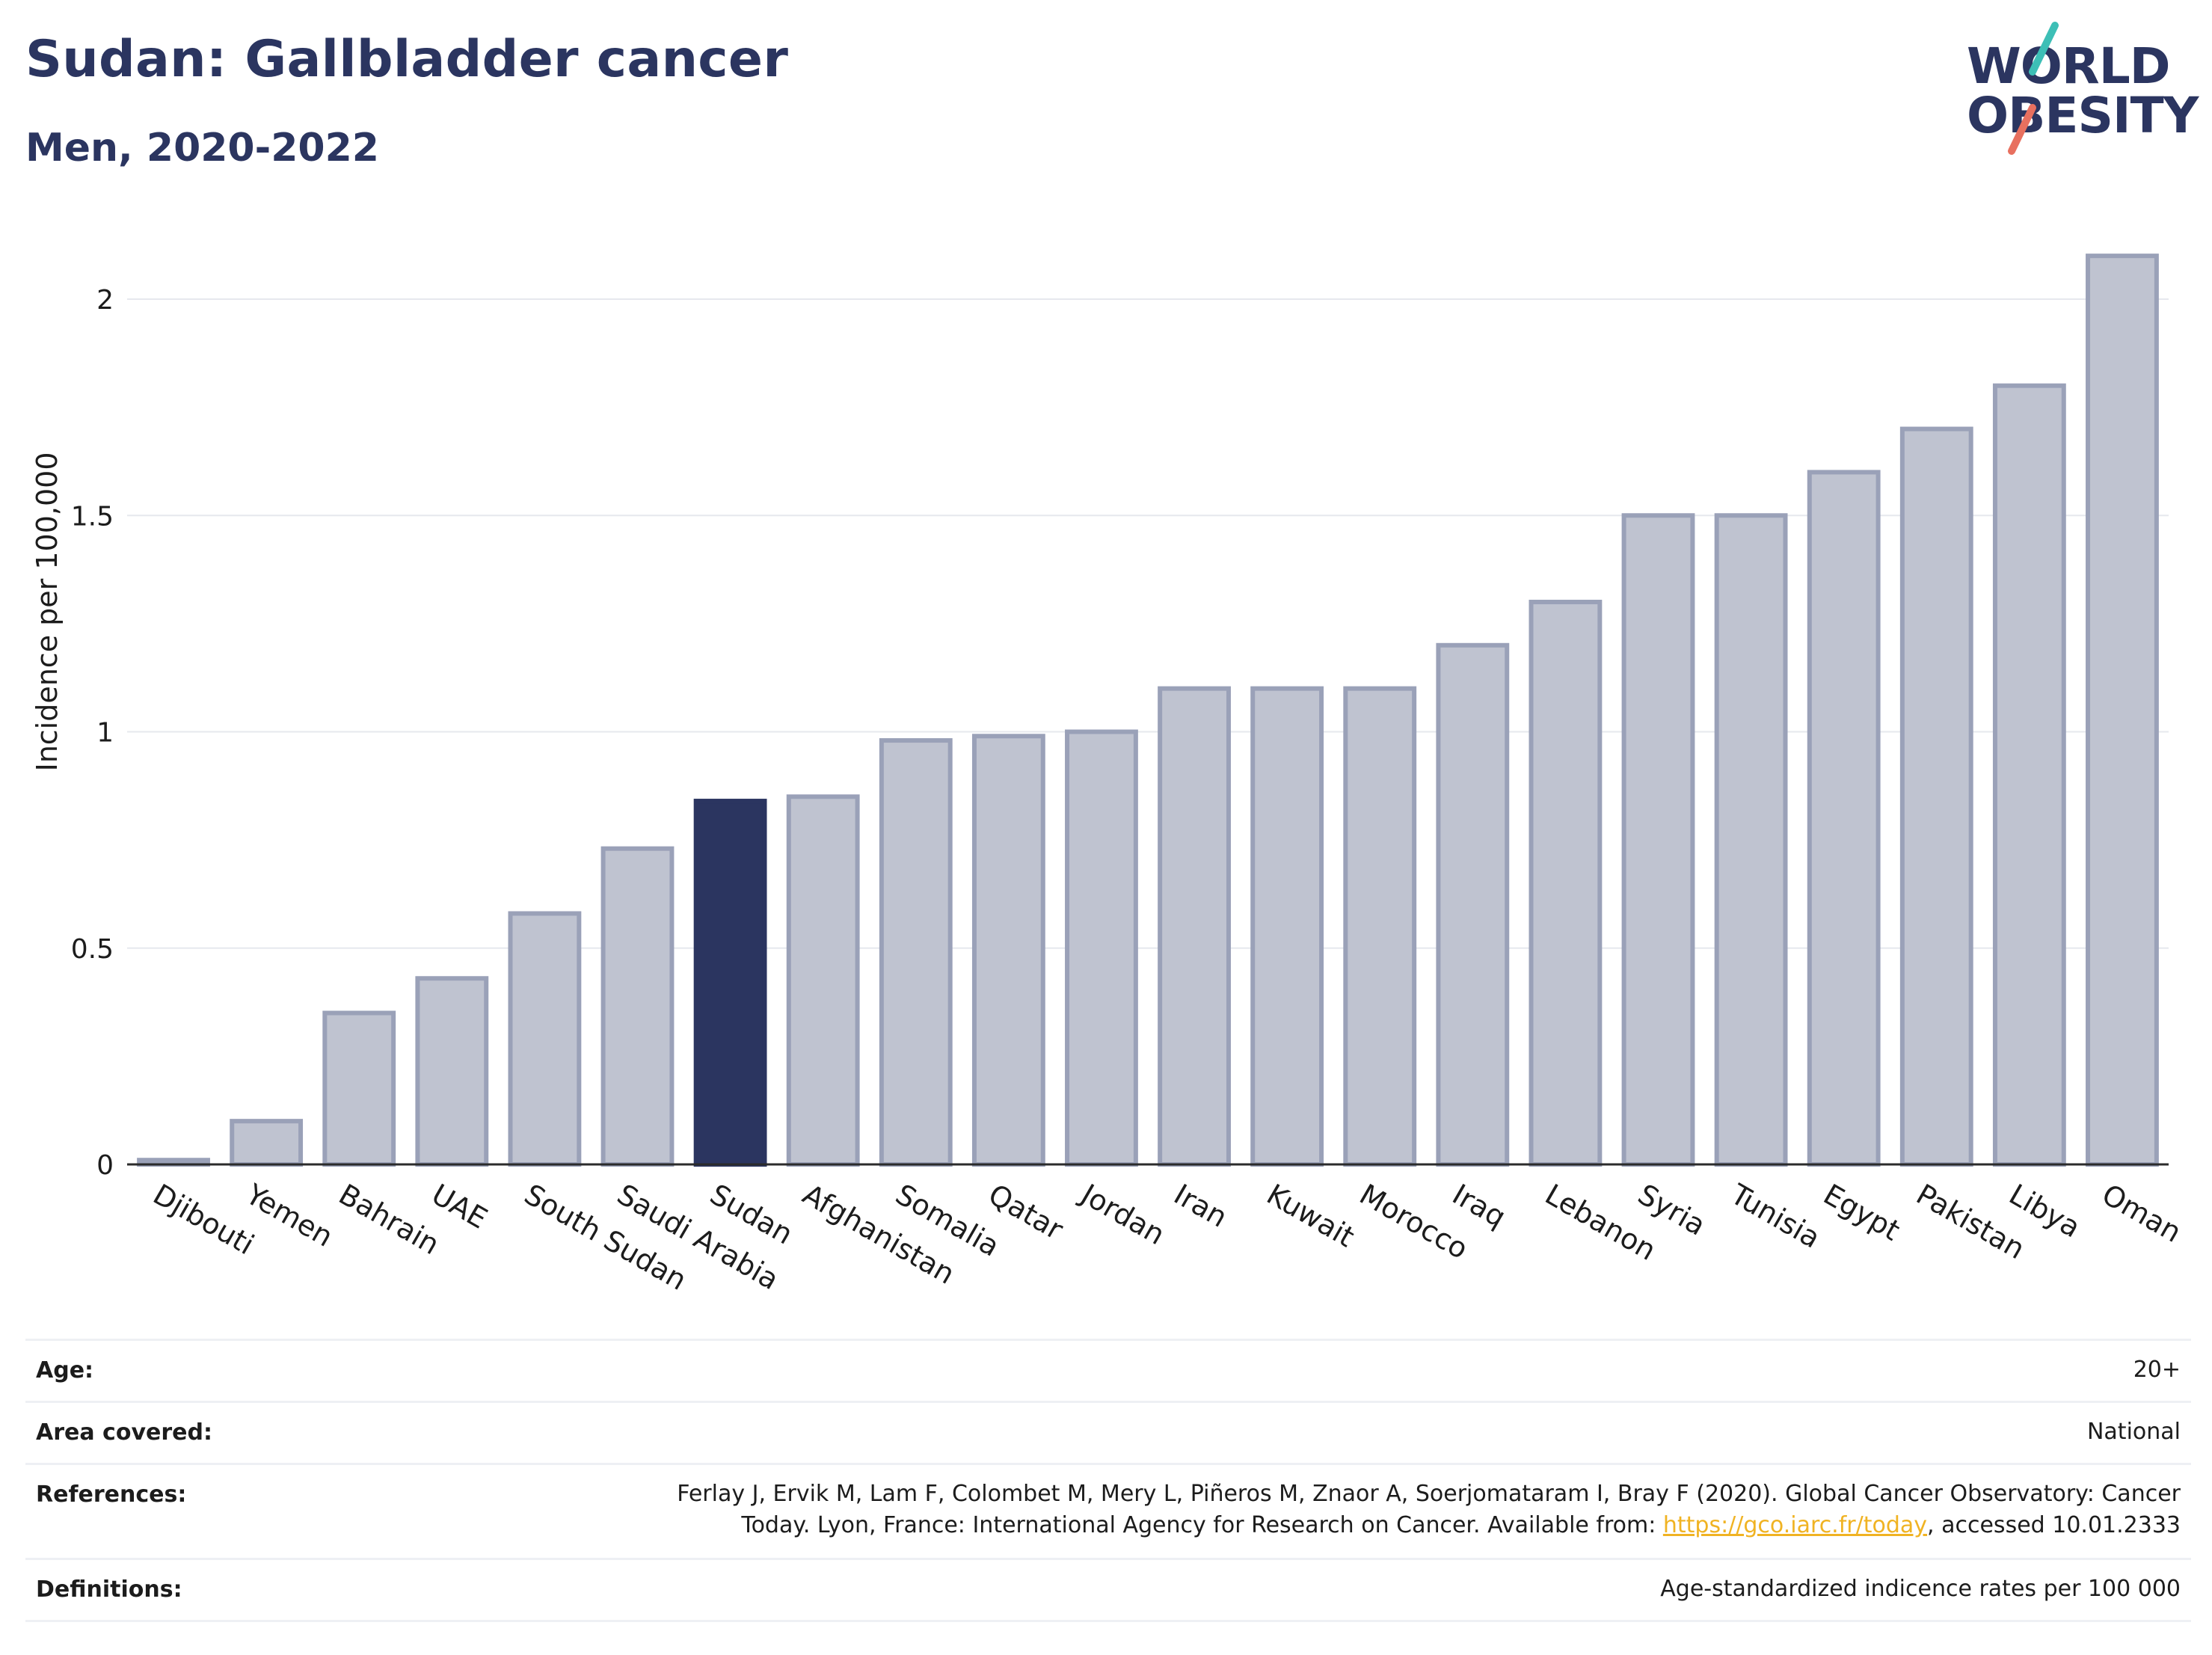 This screenshot has width=2212, height=1655. I want to click on y-axis-label: Incidence per 100,000, so click(47, 611).